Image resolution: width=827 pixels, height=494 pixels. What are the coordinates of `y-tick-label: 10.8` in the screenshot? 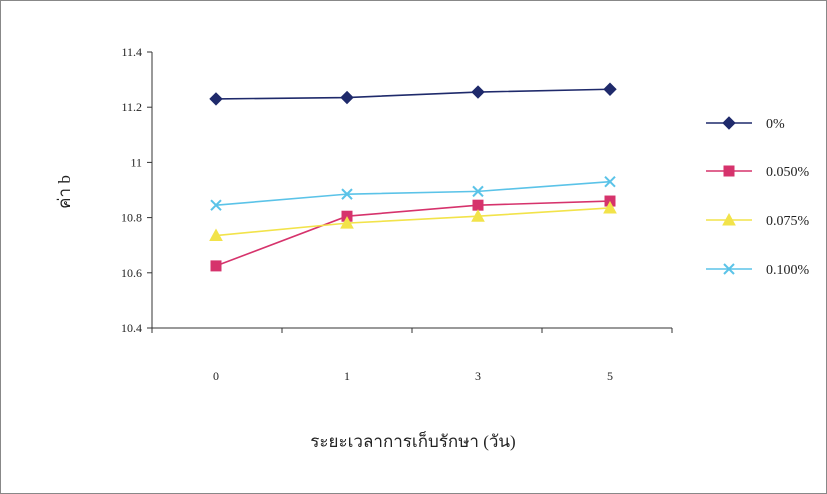 It's located at (131, 218).